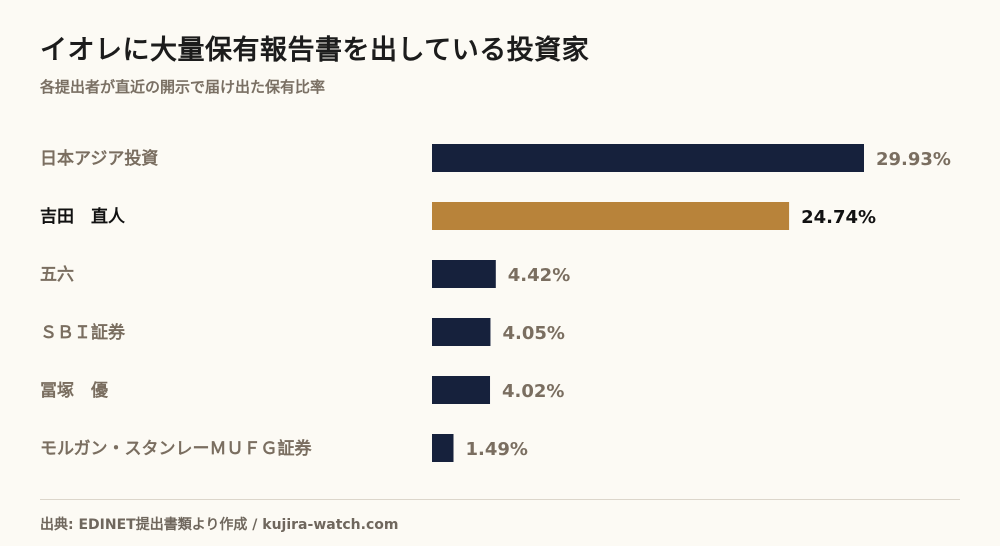  I want to click on category-label: ＳＢＩ証券, so click(83, 332).